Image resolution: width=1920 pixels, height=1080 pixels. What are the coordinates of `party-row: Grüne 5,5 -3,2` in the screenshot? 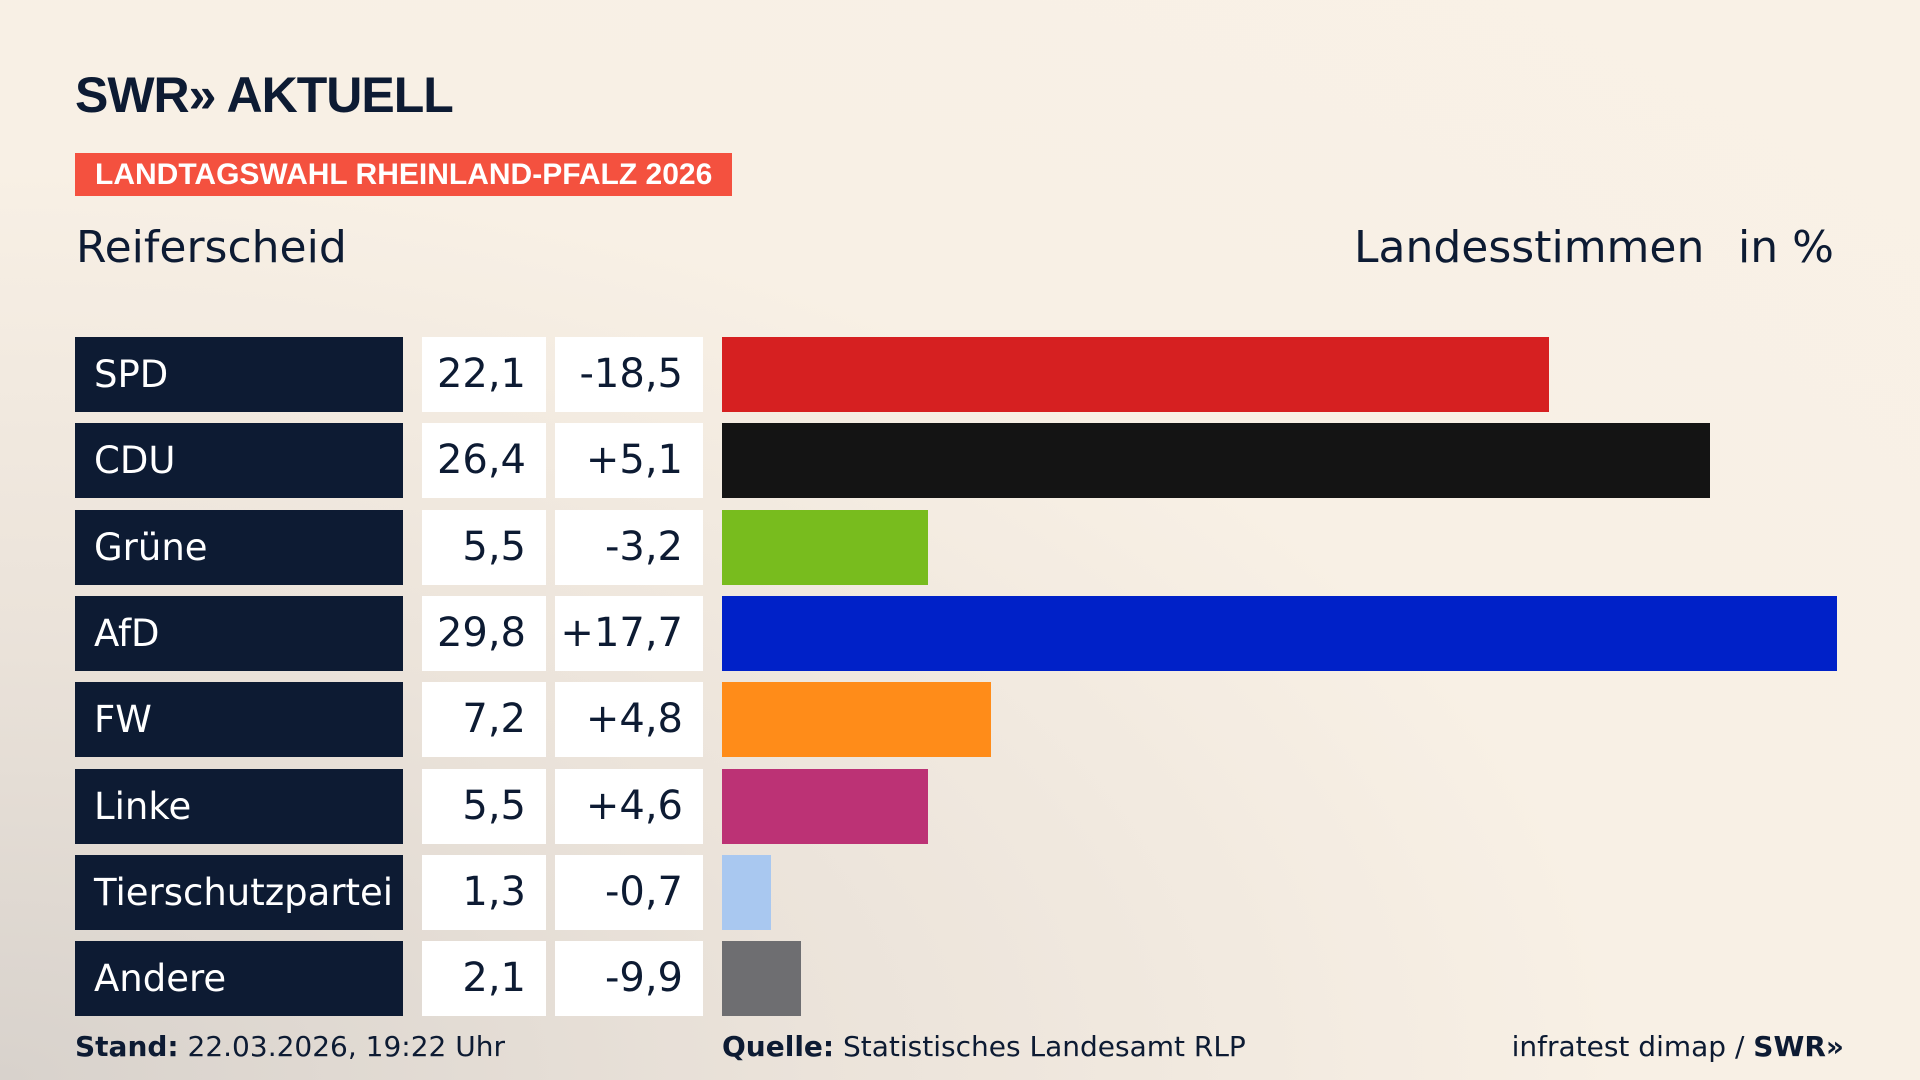 It's located at (960, 547).